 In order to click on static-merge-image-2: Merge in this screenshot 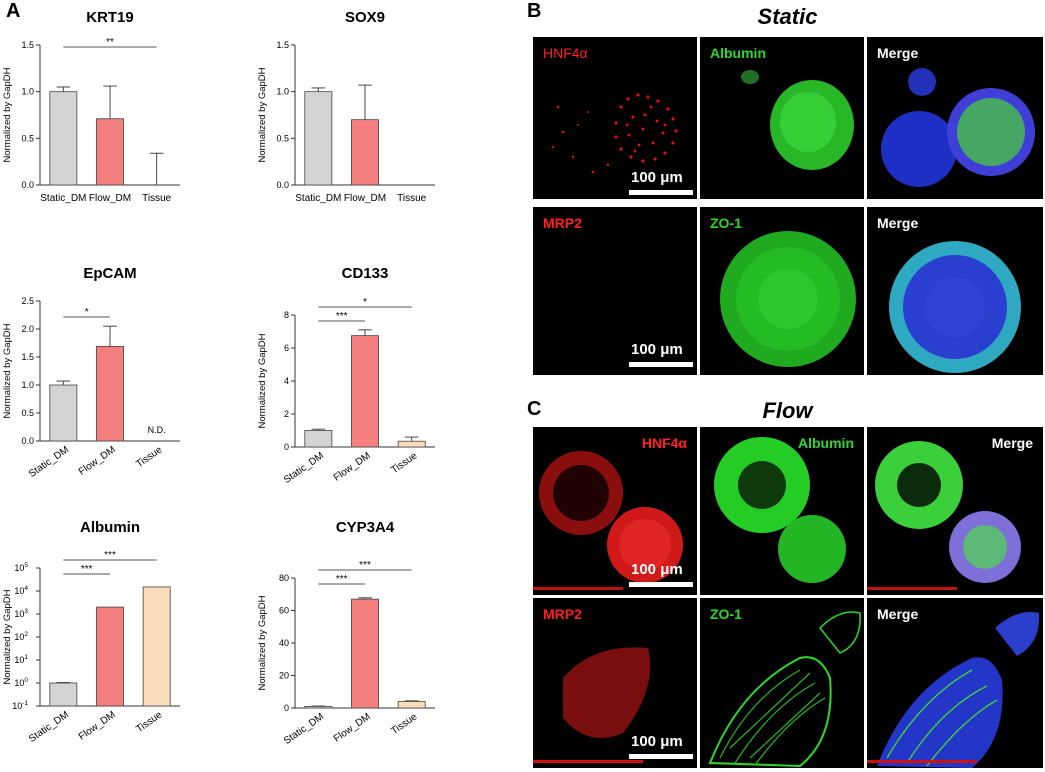, I will do `click(955, 291)`.